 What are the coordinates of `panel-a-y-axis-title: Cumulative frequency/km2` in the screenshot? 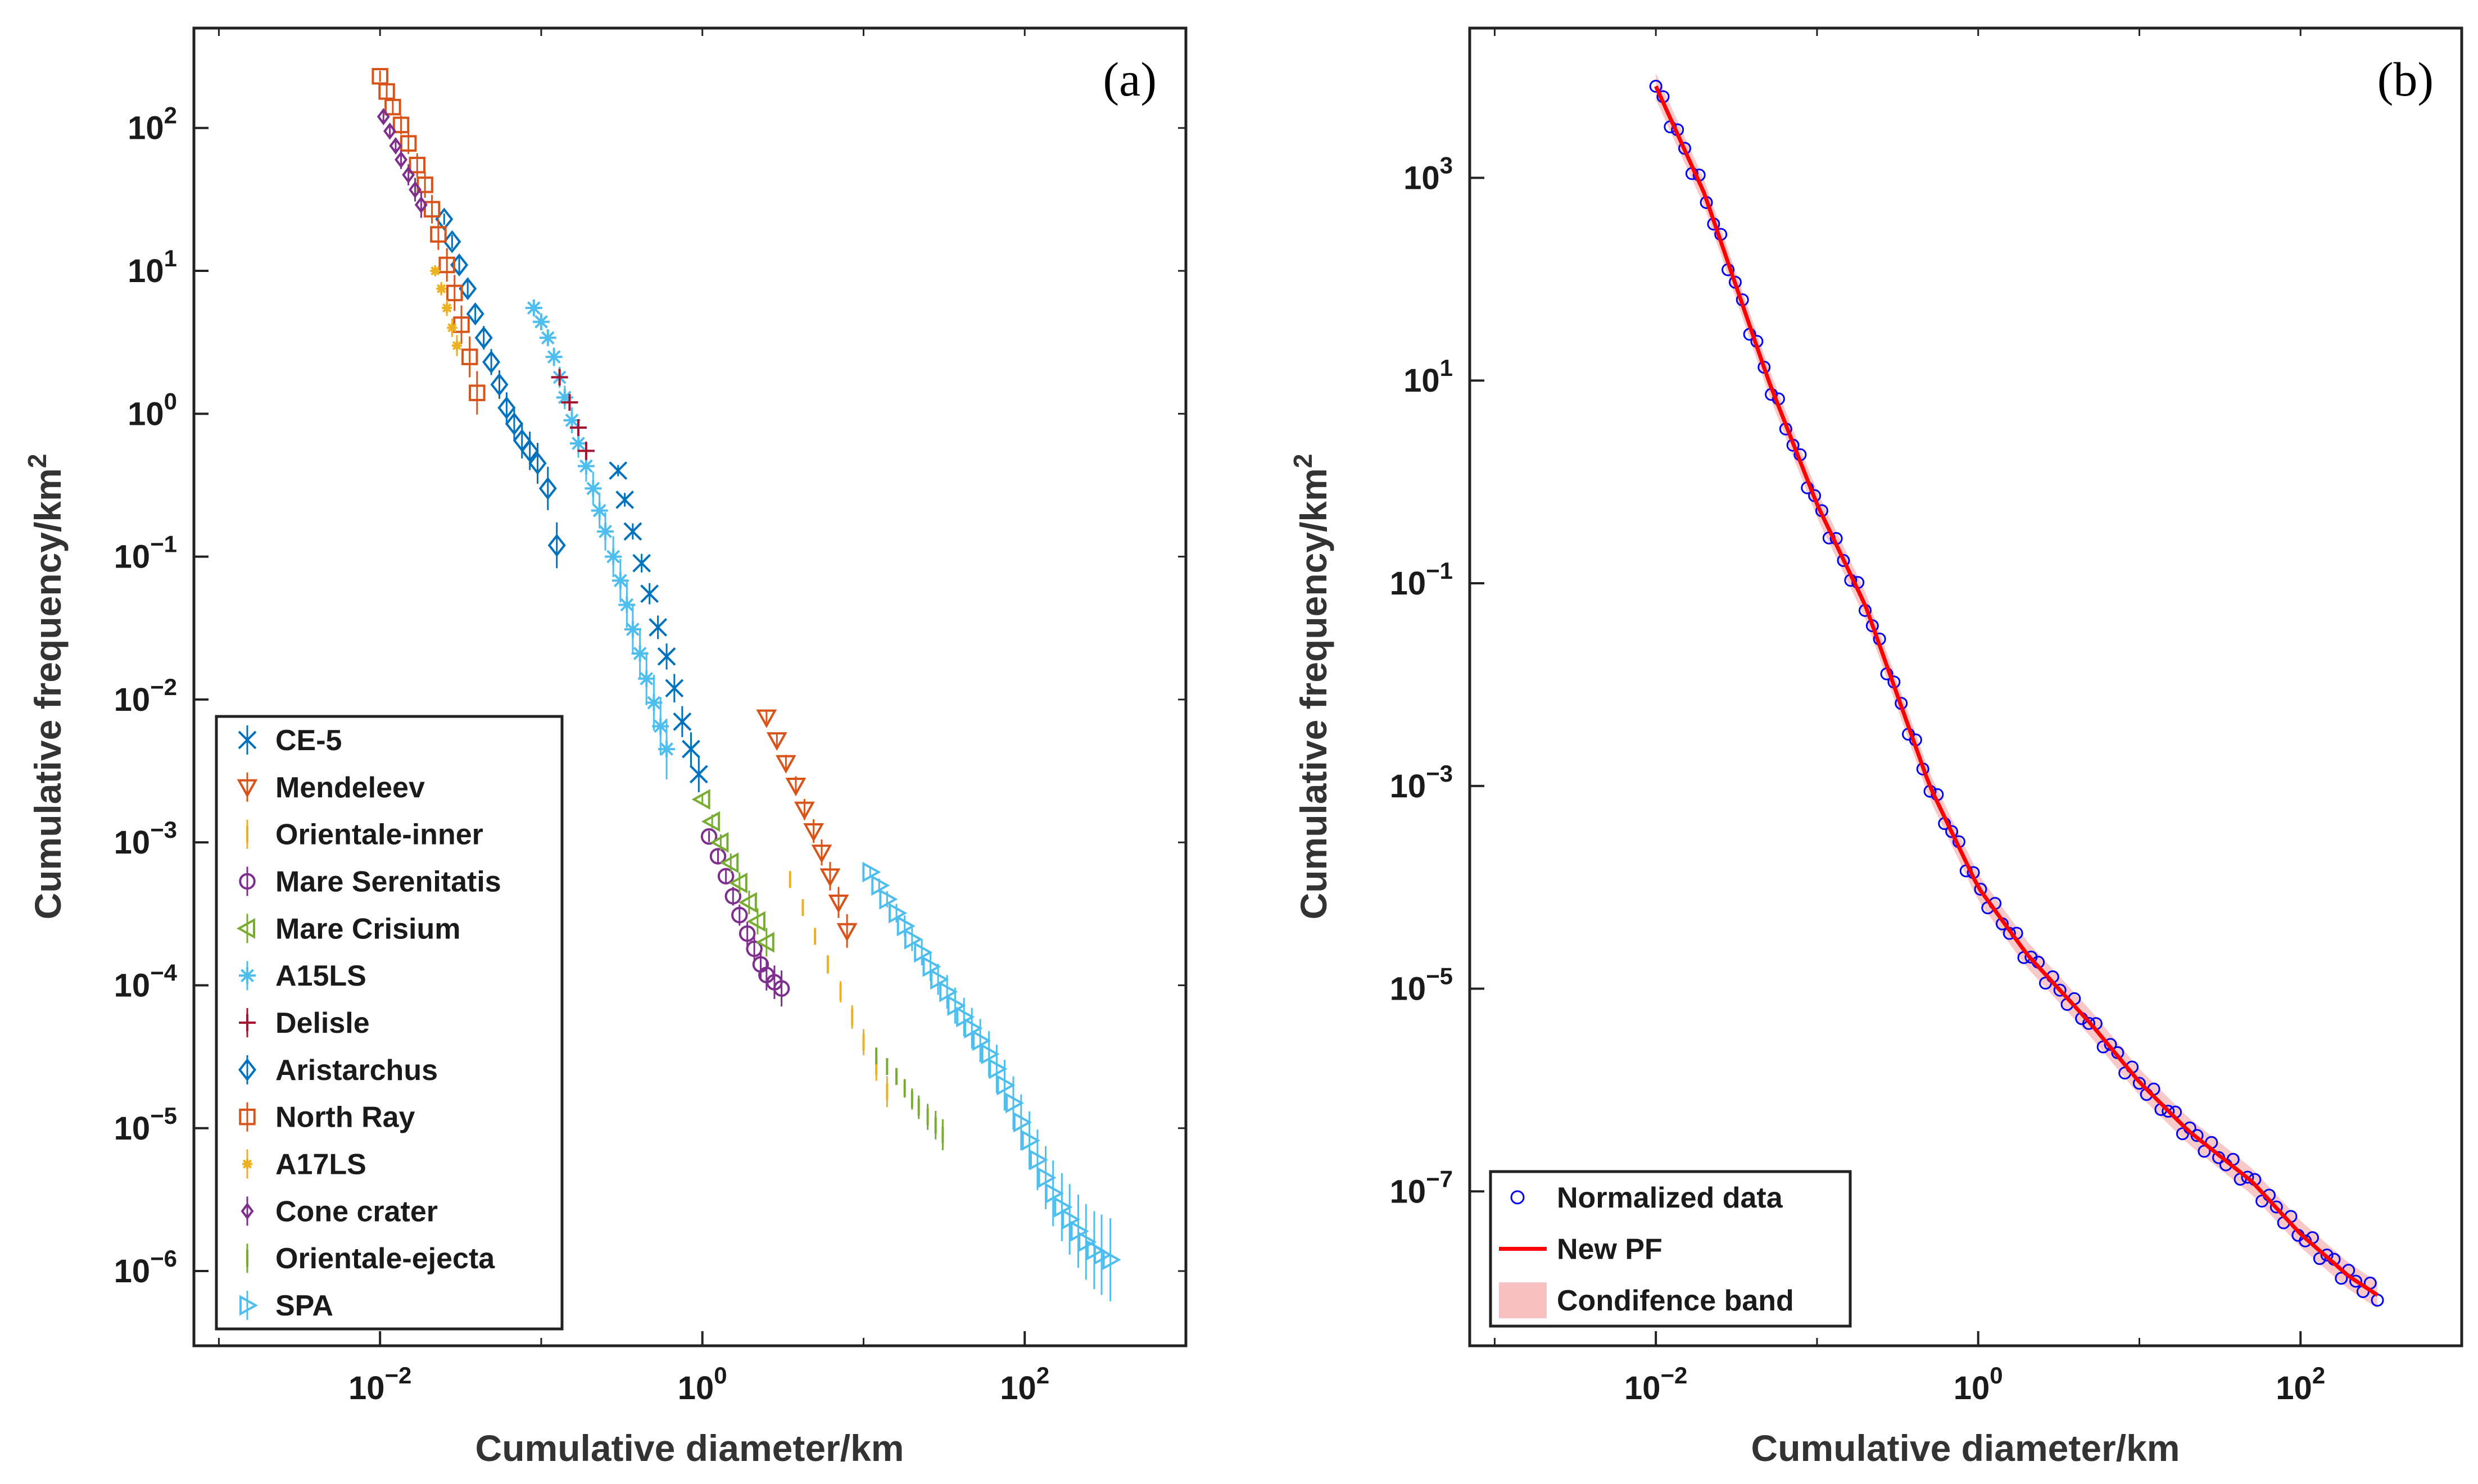 It's located at (45, 687).